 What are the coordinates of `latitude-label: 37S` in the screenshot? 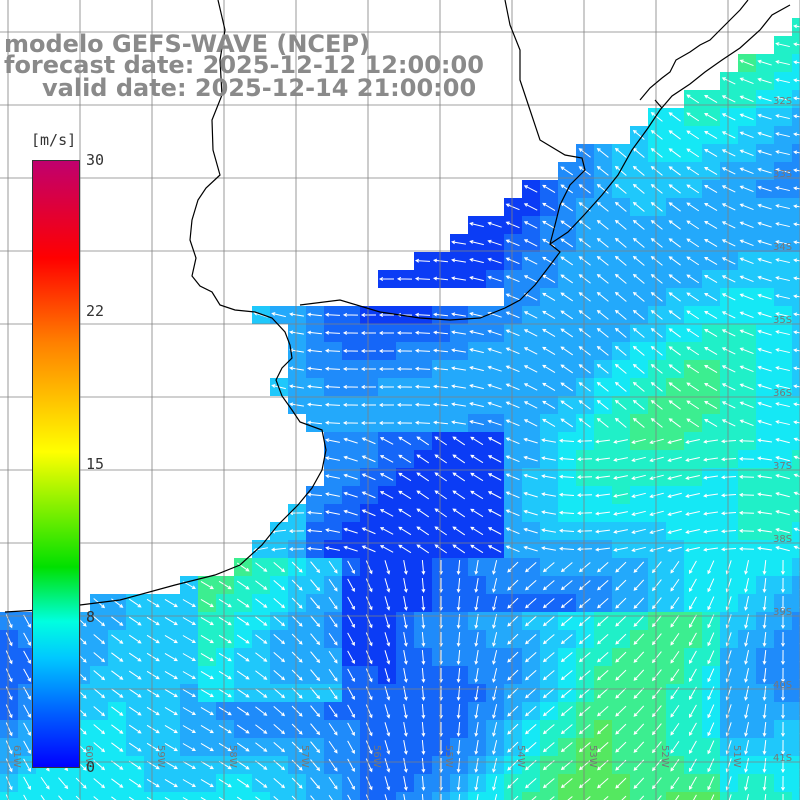 It's located at (782, 466).